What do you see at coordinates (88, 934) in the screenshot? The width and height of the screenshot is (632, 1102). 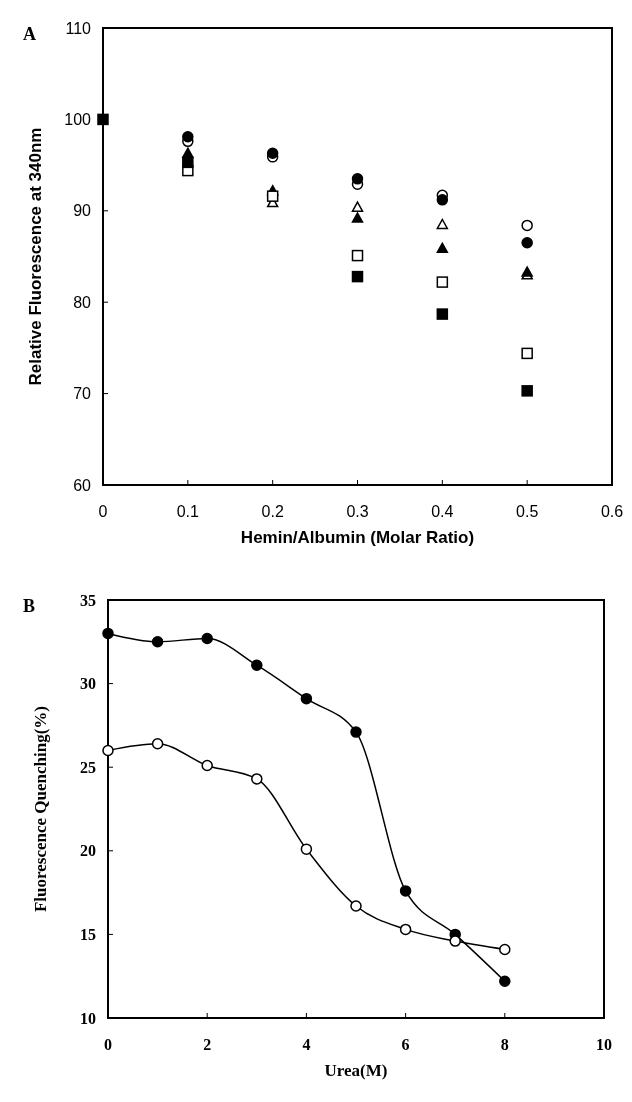 I see `y-tick-label: 15` at bounding box center [88, 934].